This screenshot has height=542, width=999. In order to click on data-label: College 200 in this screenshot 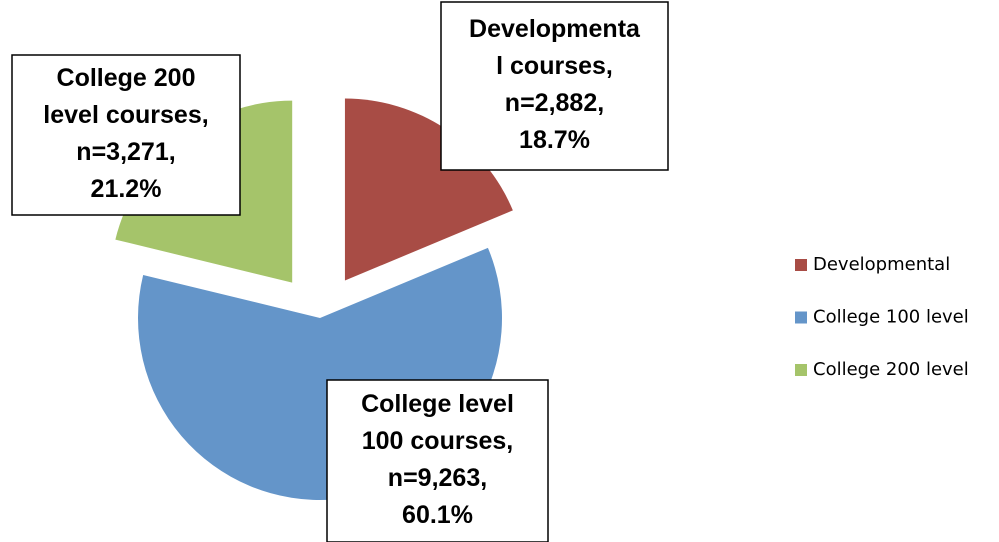, I will do `click(126, 78)`.